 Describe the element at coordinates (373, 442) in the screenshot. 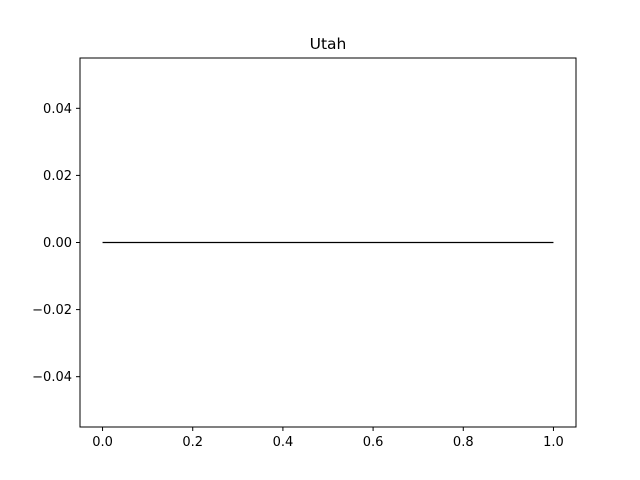

I see `x-tick-label: 0.6` at that location.